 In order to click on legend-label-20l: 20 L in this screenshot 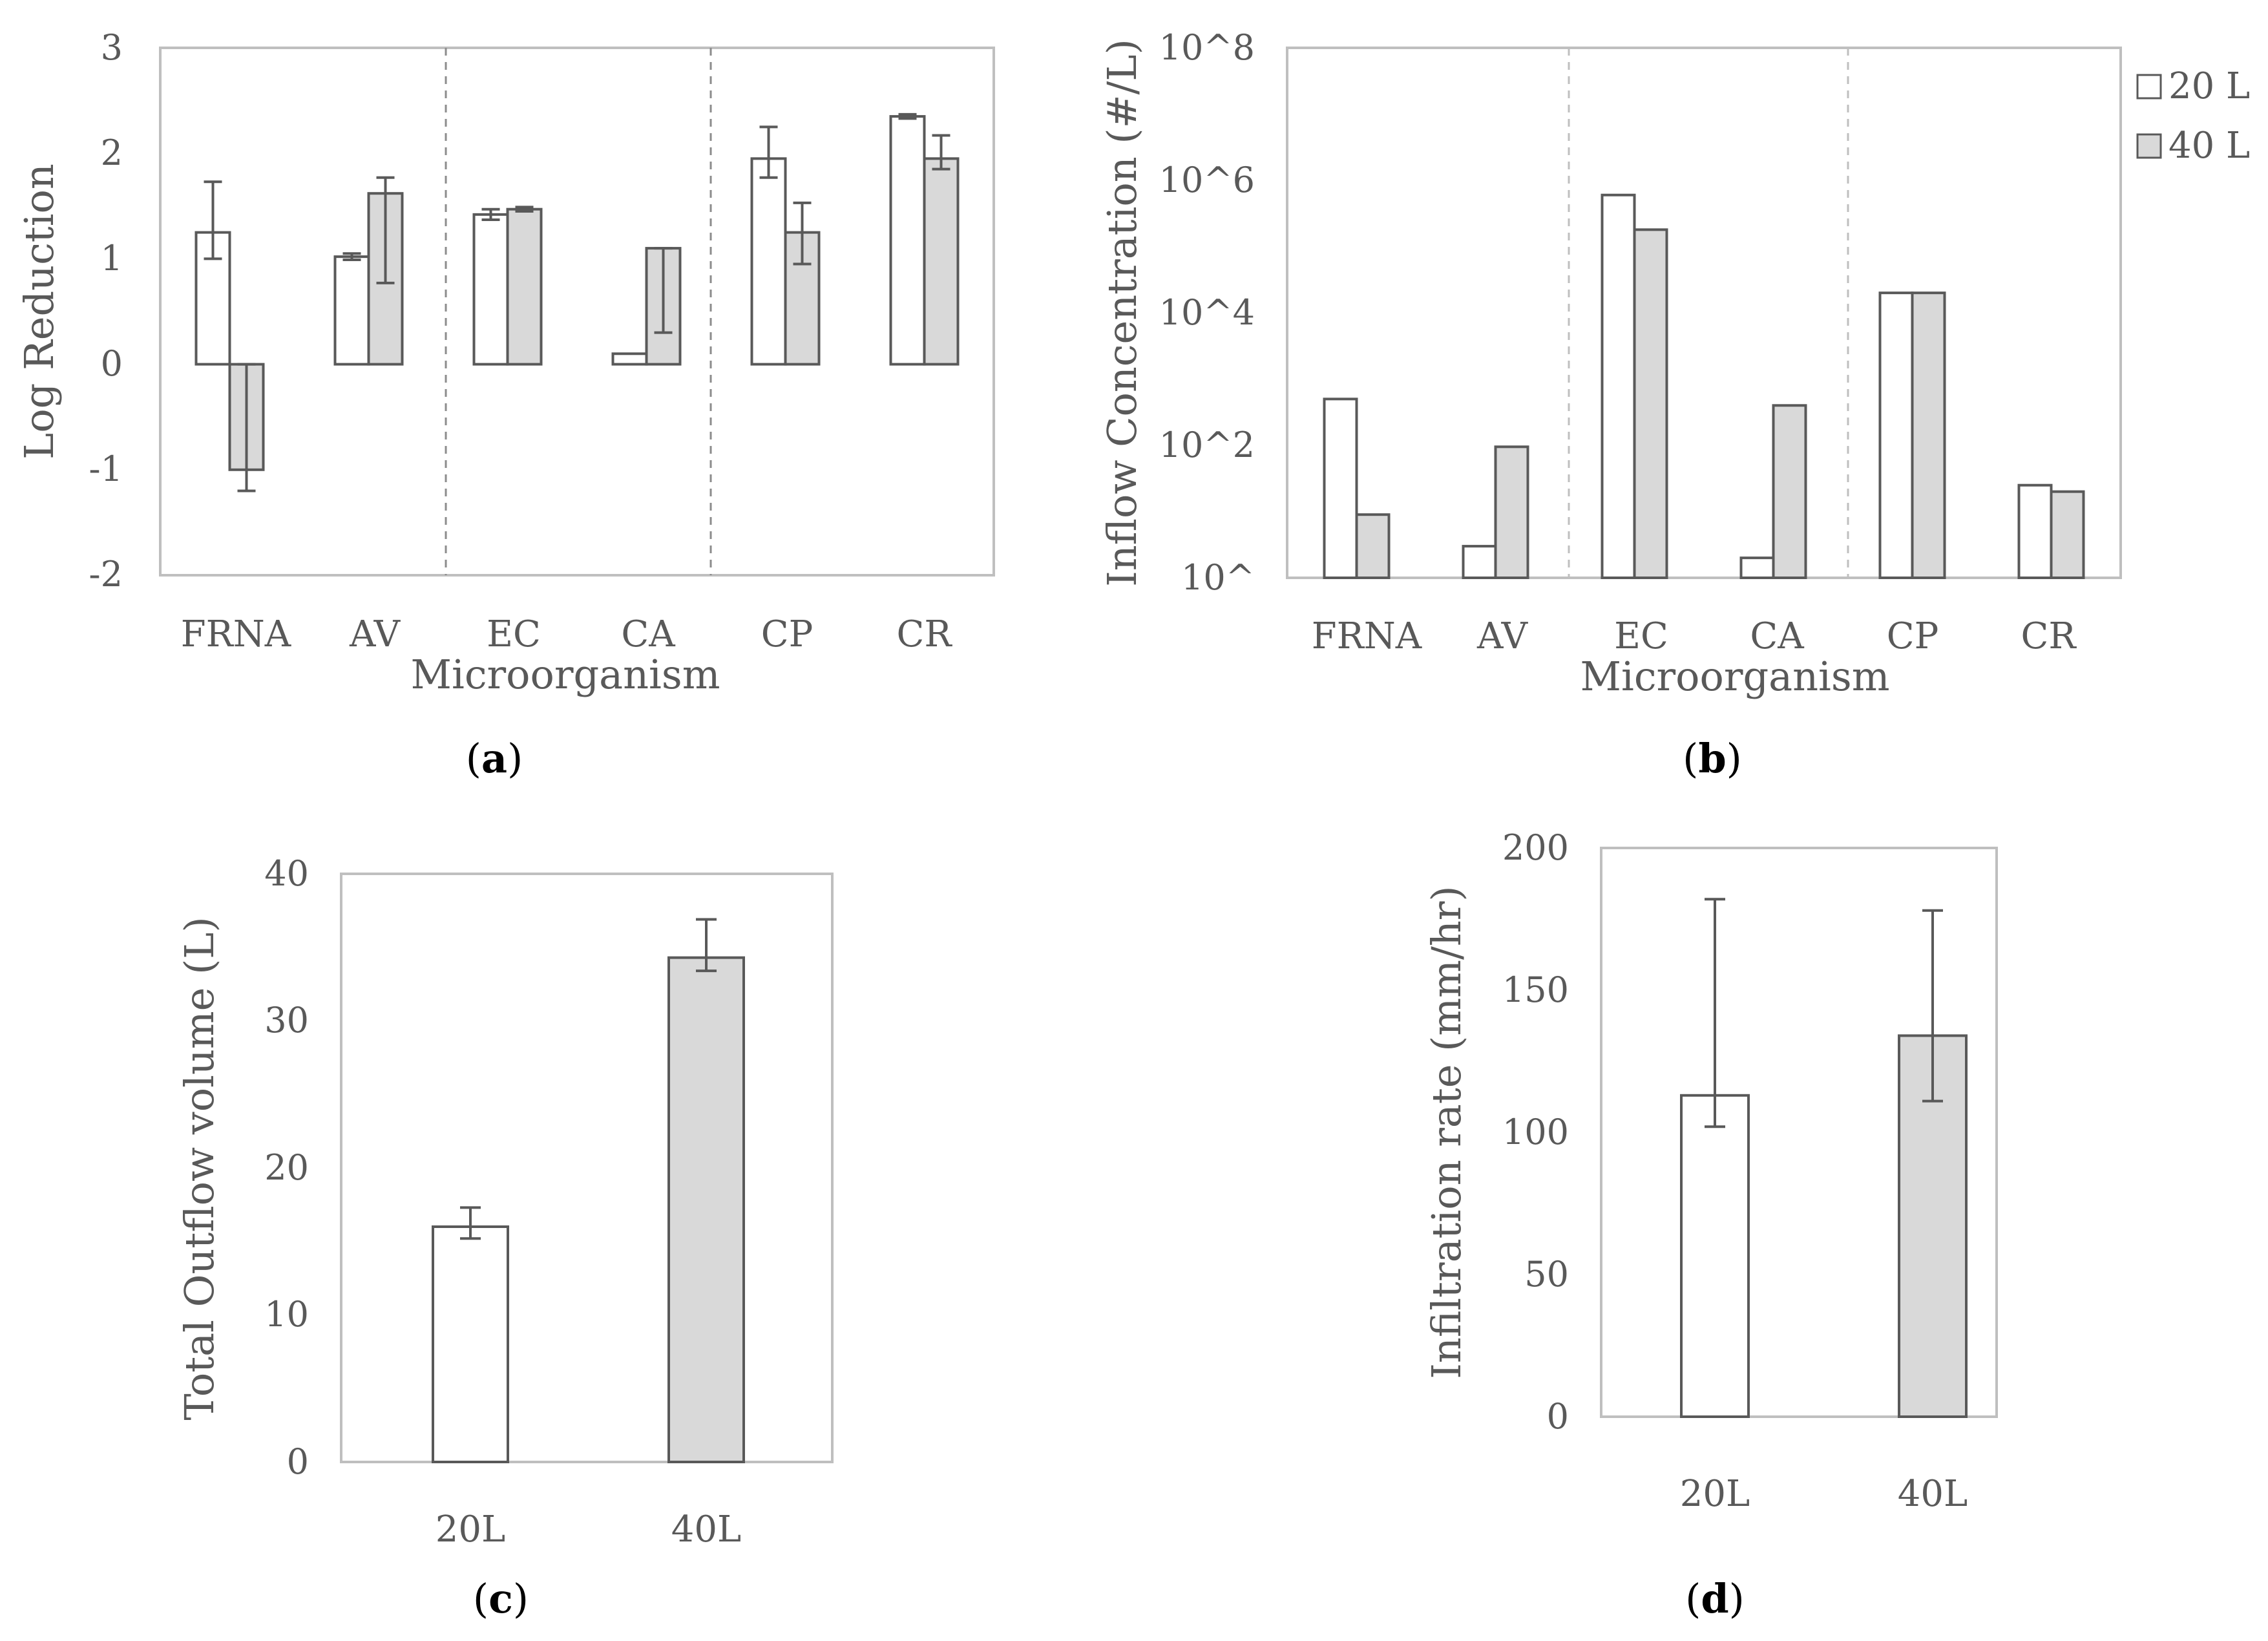, I will do `click(2209, 86)`.